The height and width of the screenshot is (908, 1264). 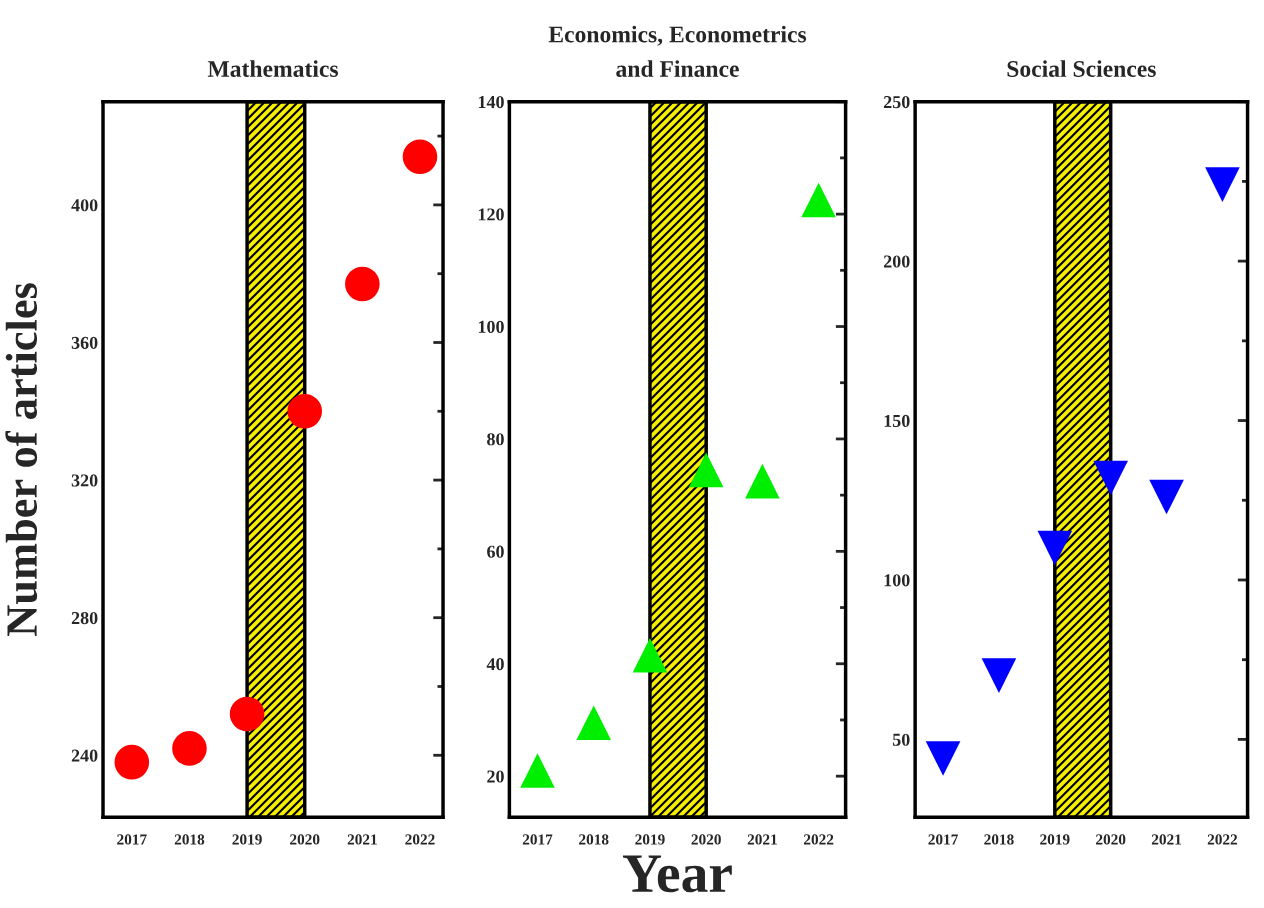 I want to click on chart-title: Economics, Econometrics and Finance, so click(x=677, y=51).